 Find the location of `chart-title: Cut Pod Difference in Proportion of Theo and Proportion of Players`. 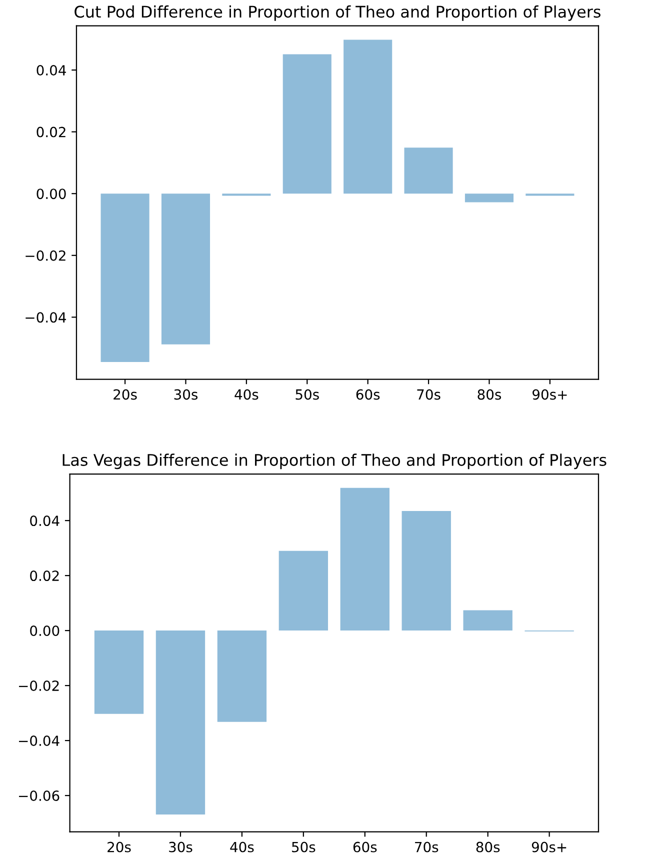

chart-title: Cut Pod Difference in Proportion of Theo and Proportion of Players is located at coordinates (337, 13).